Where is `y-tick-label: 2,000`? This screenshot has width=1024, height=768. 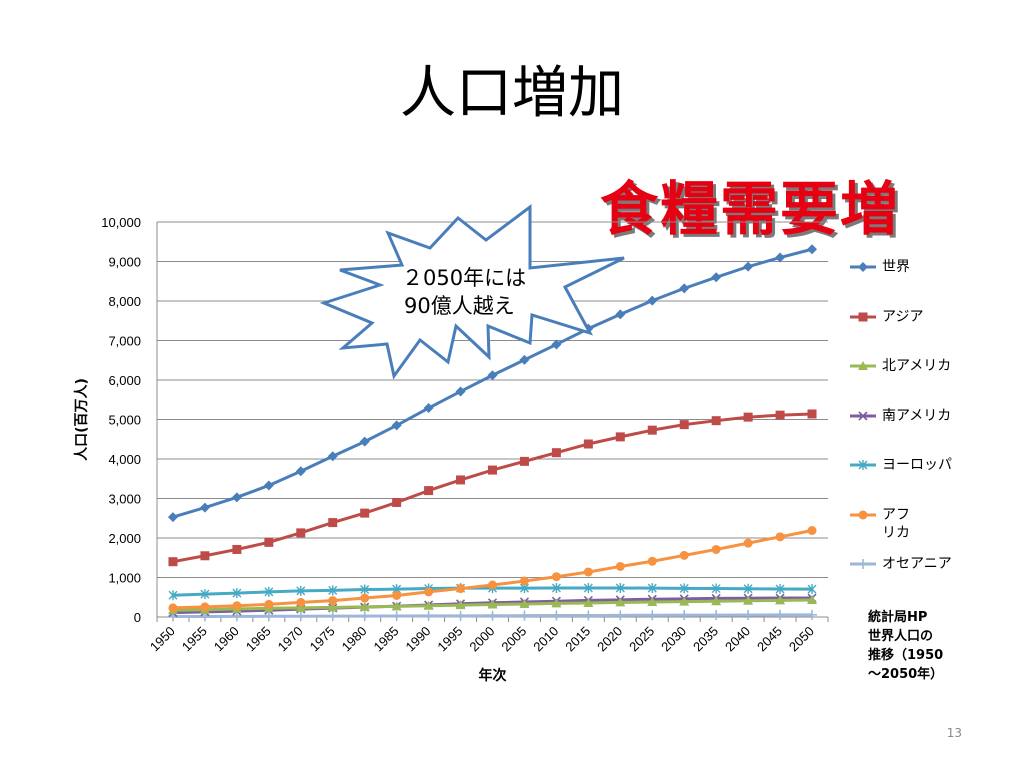
y-tick-label: 2,000 is located at coordinates (124, 538).